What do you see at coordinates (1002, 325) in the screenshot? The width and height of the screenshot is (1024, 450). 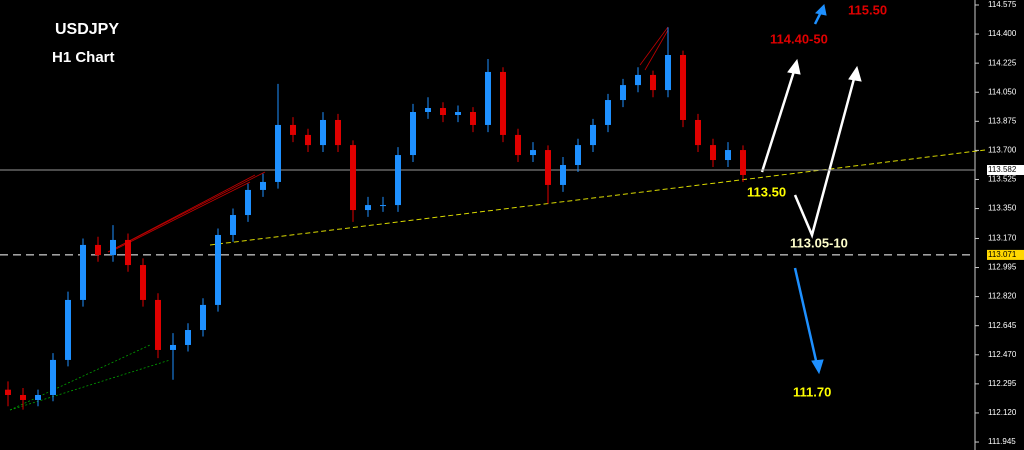 I see `y-tick-label: 112.645` at bounding box center [1002, 325].